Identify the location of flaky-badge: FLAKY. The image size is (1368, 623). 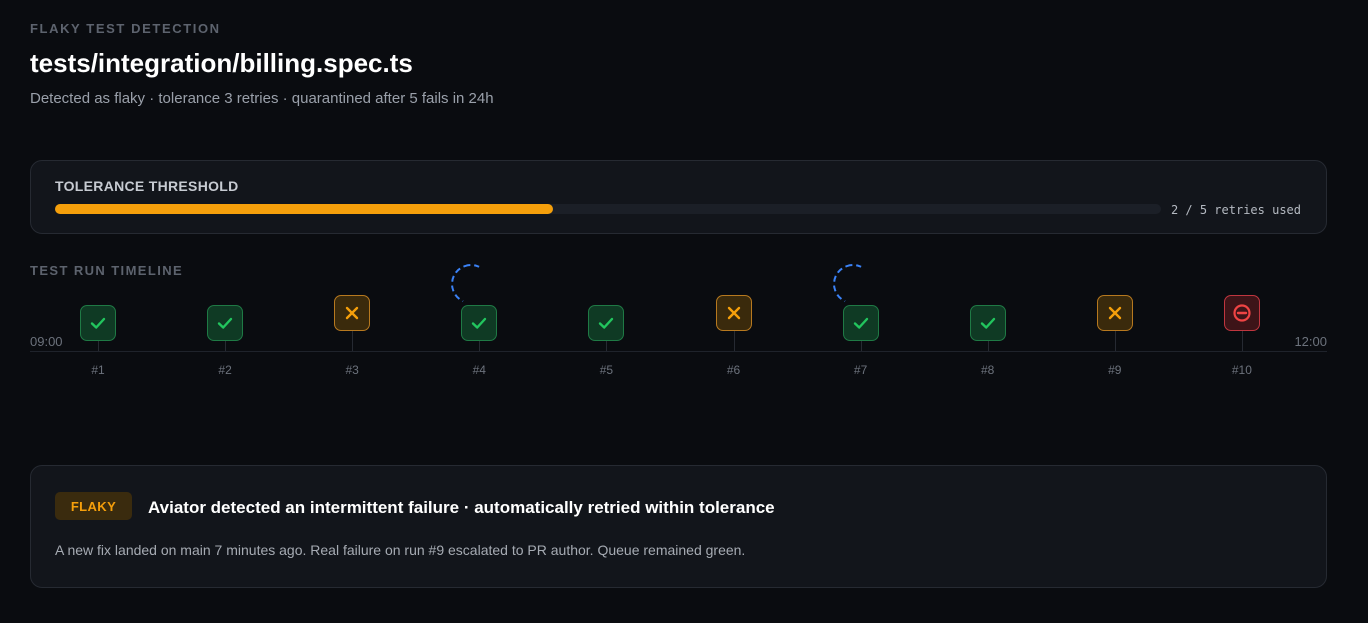
(93, 506).